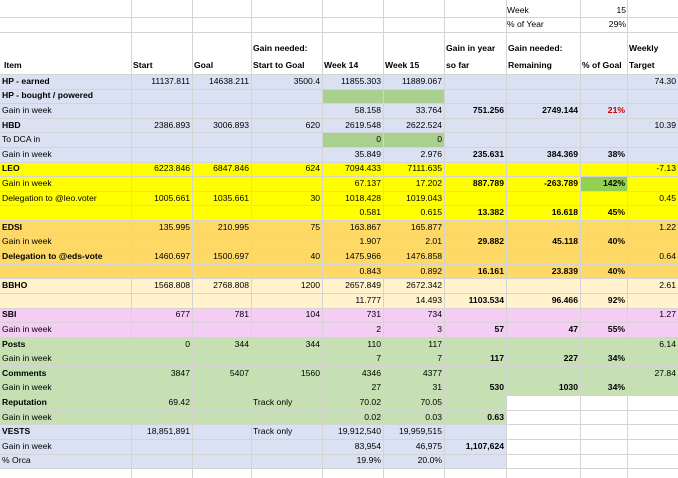 This screenshot has height=478, width=678. I want to click on cell-start: 6223.846, so click(172, 168).